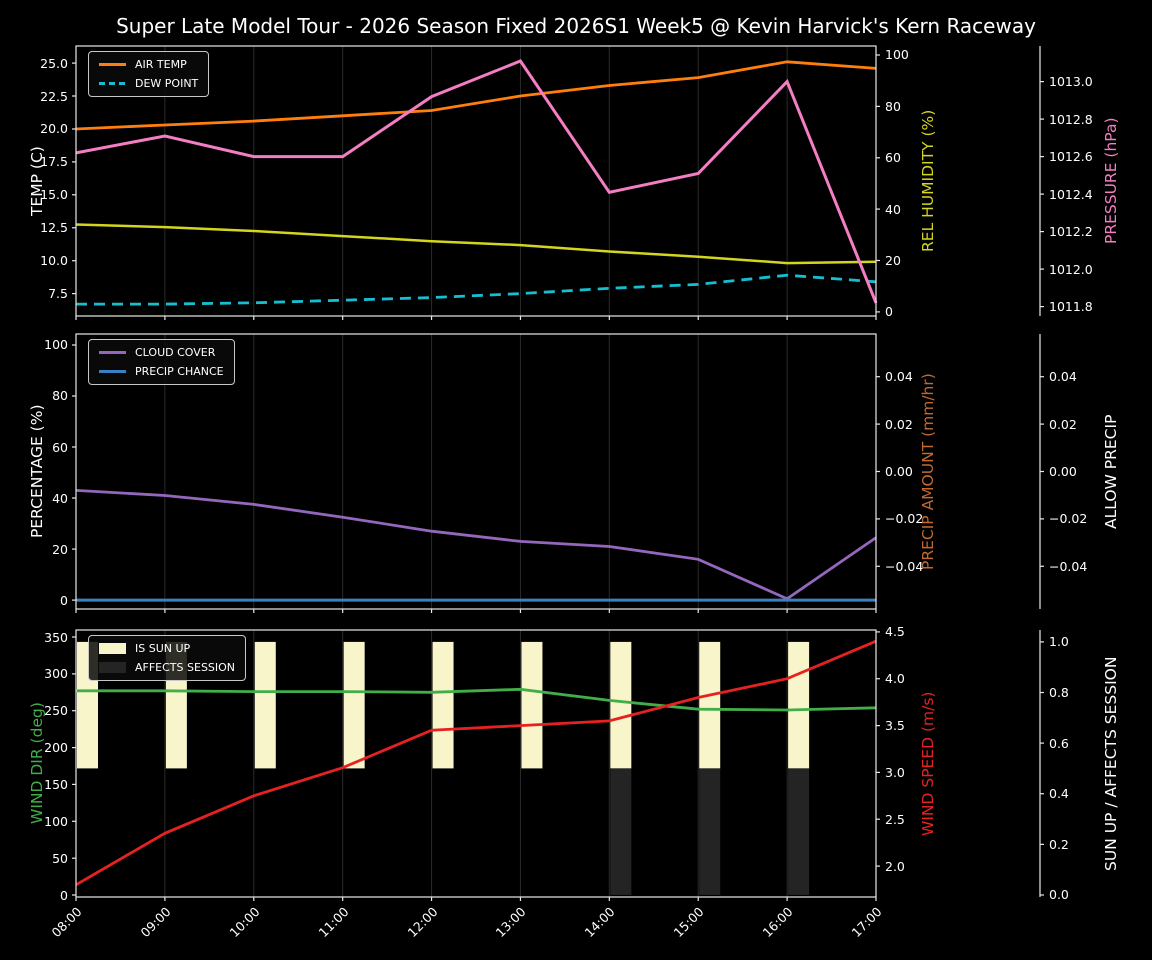 The image size is (1152, 960). I want to click on wind-right1-tick-label: 3.0, so click(895, 772).